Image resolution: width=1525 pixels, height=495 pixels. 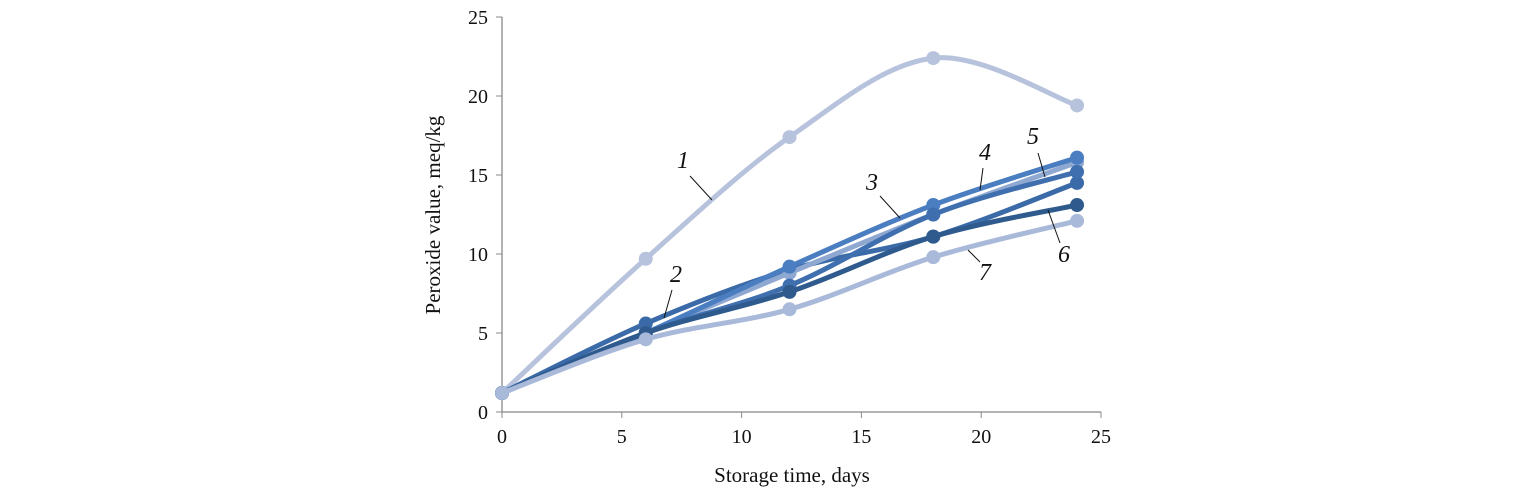 What do you see at coordinates (861, 437) in the screenshot?
I see `x-tick-label: 15` at bounding box center [861, 437].